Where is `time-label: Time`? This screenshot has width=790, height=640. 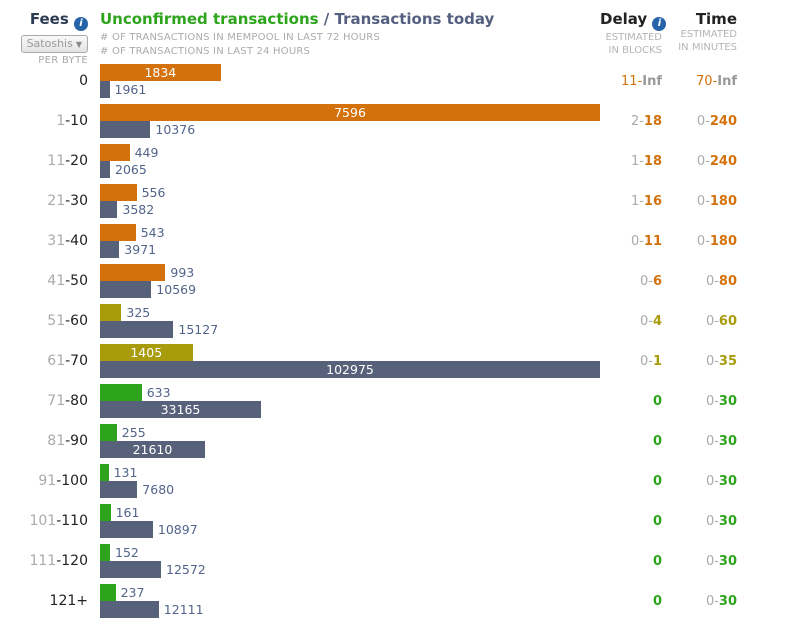 time-label: Time is located at coordinates (716, 19).